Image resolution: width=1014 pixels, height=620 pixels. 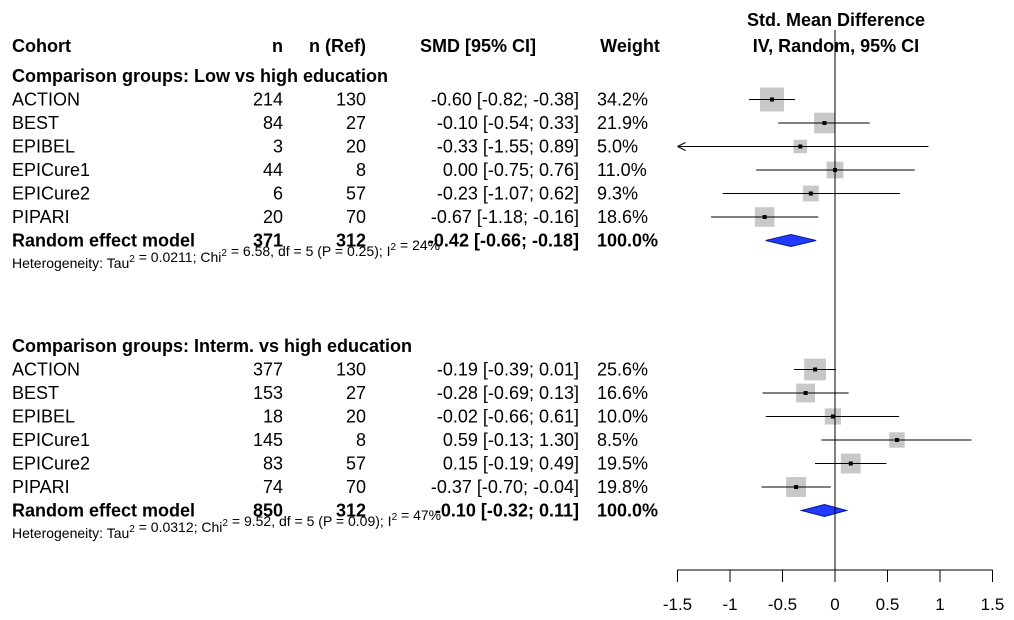 What do you see at coordinates (275, 521) in the screenshot?
I see `heterogeneity-label-part: ,` at bounding box center [275, 521].